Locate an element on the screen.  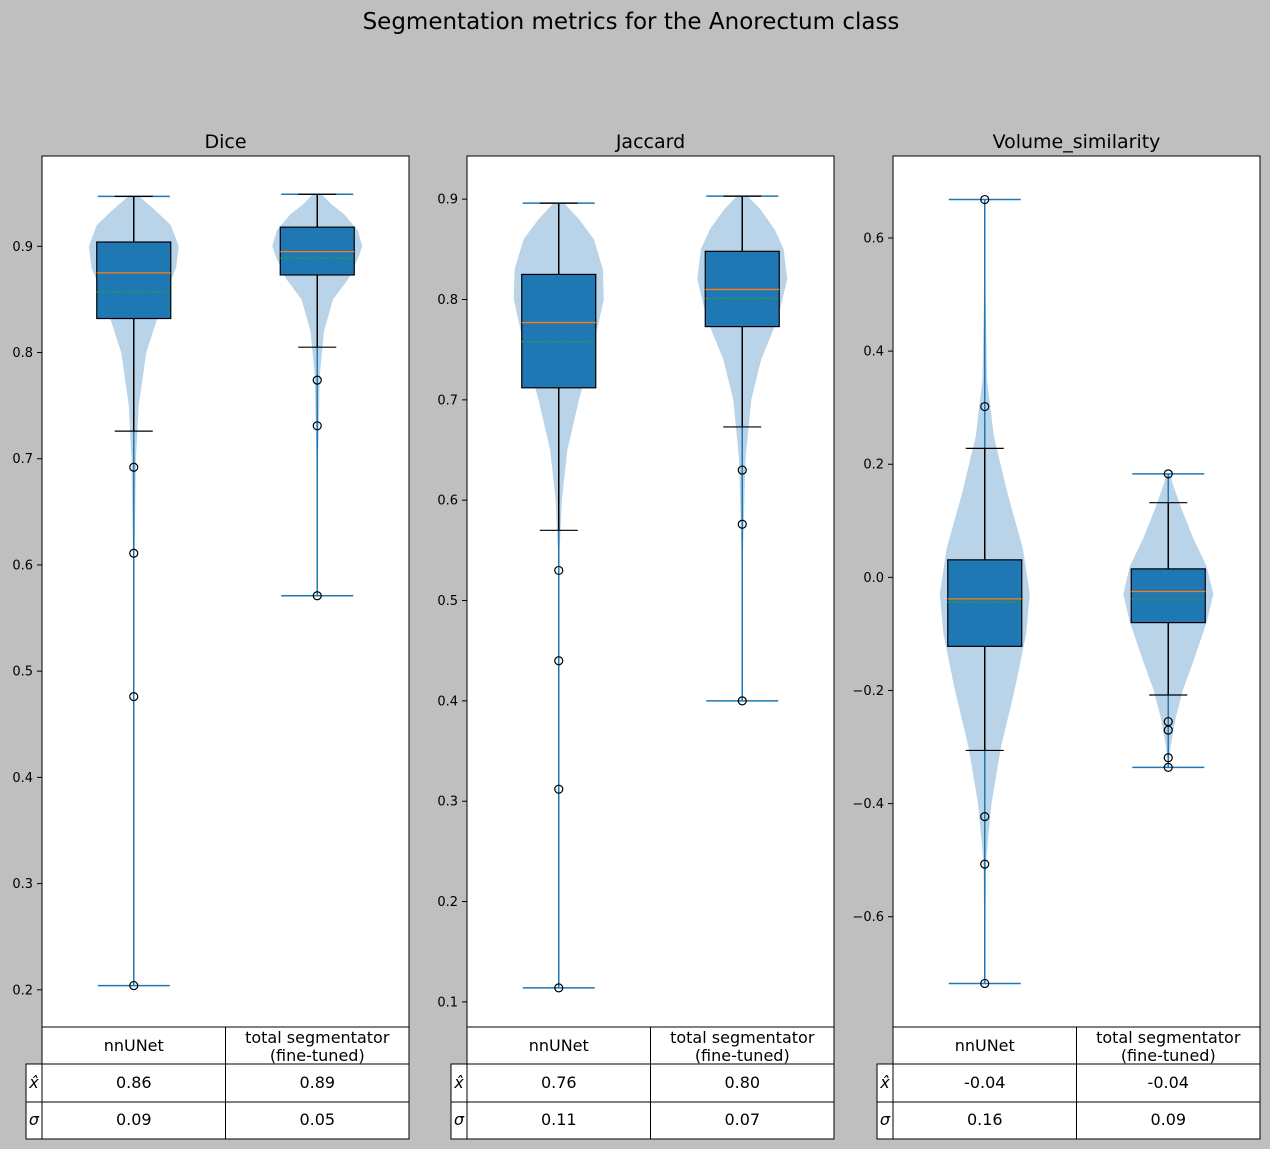
y-tick-label: −0.6 is located at coordinates (868, 917).